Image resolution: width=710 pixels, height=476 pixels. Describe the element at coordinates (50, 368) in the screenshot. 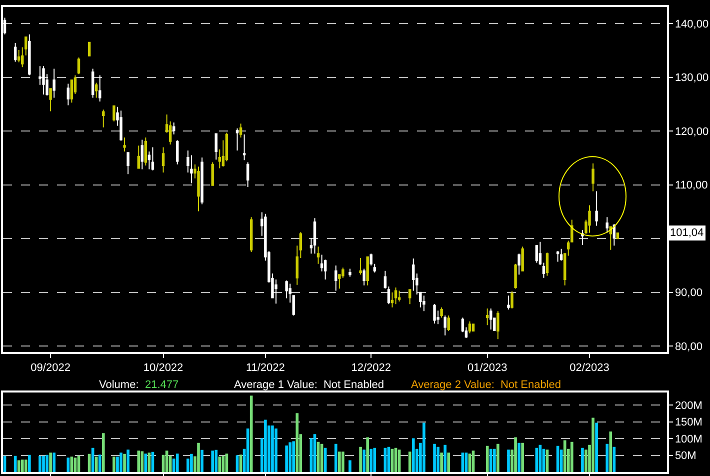

I see `x-tick-label: 09/2022` at that location.